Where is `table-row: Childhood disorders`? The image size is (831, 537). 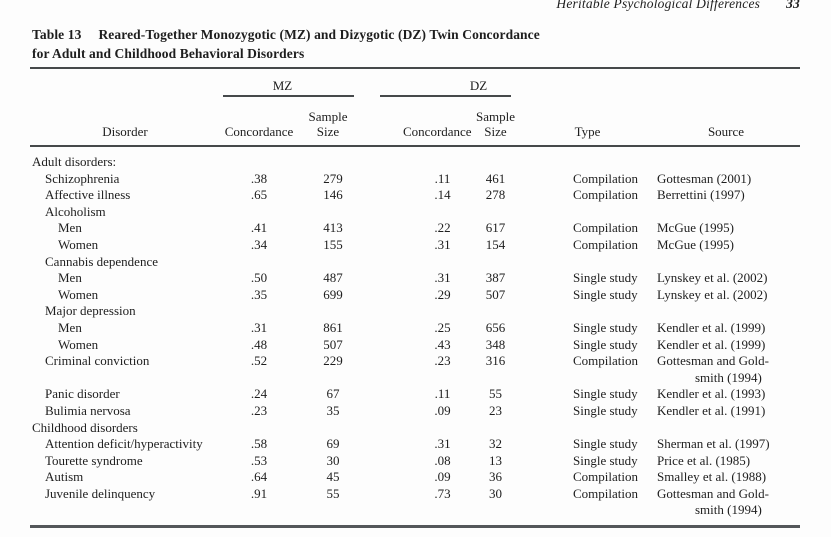
table-row: Childhood disorders is located at coordinates (415, 428).